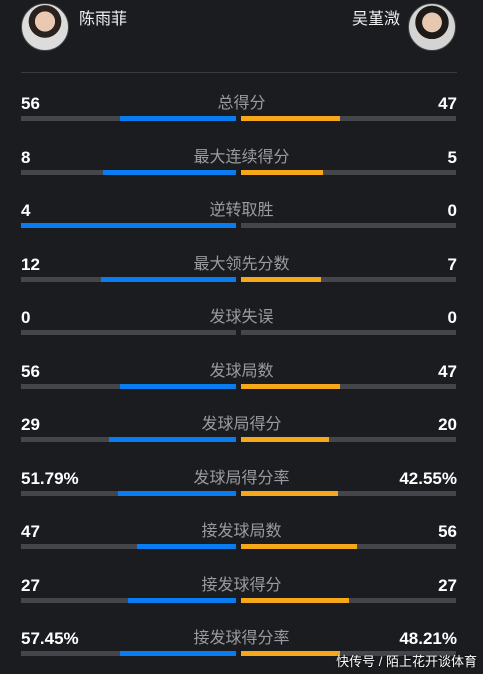 Image resolution: width=483 pixels, height=674 pixels. Describe the element at coordinates (241, 114) in the screenshot. I see `stat-row: 总得分 56 47` at that location.